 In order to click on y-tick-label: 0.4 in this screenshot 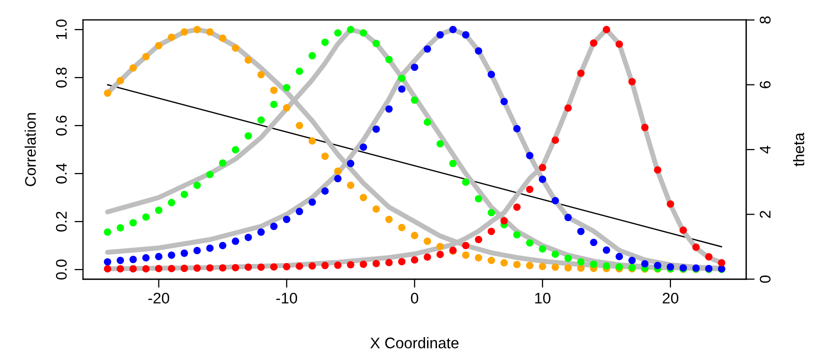, I will do `click(61, 173)`.